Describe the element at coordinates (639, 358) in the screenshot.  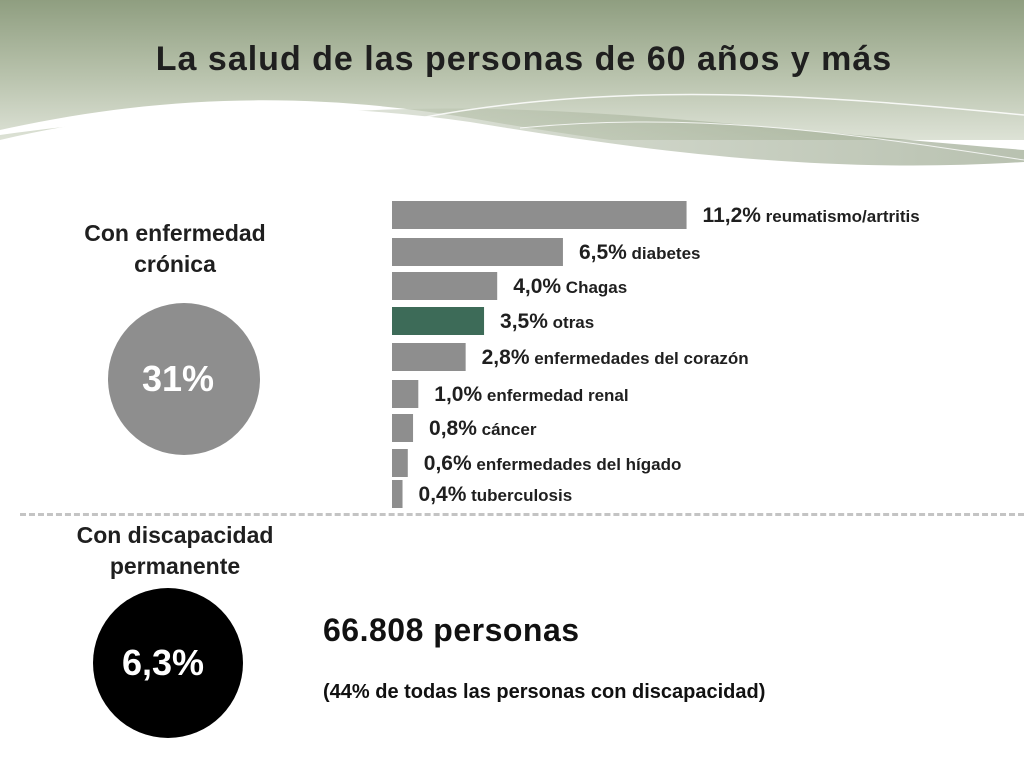
I see `bar-category-label-4: enfermedades del corazón` at that location.